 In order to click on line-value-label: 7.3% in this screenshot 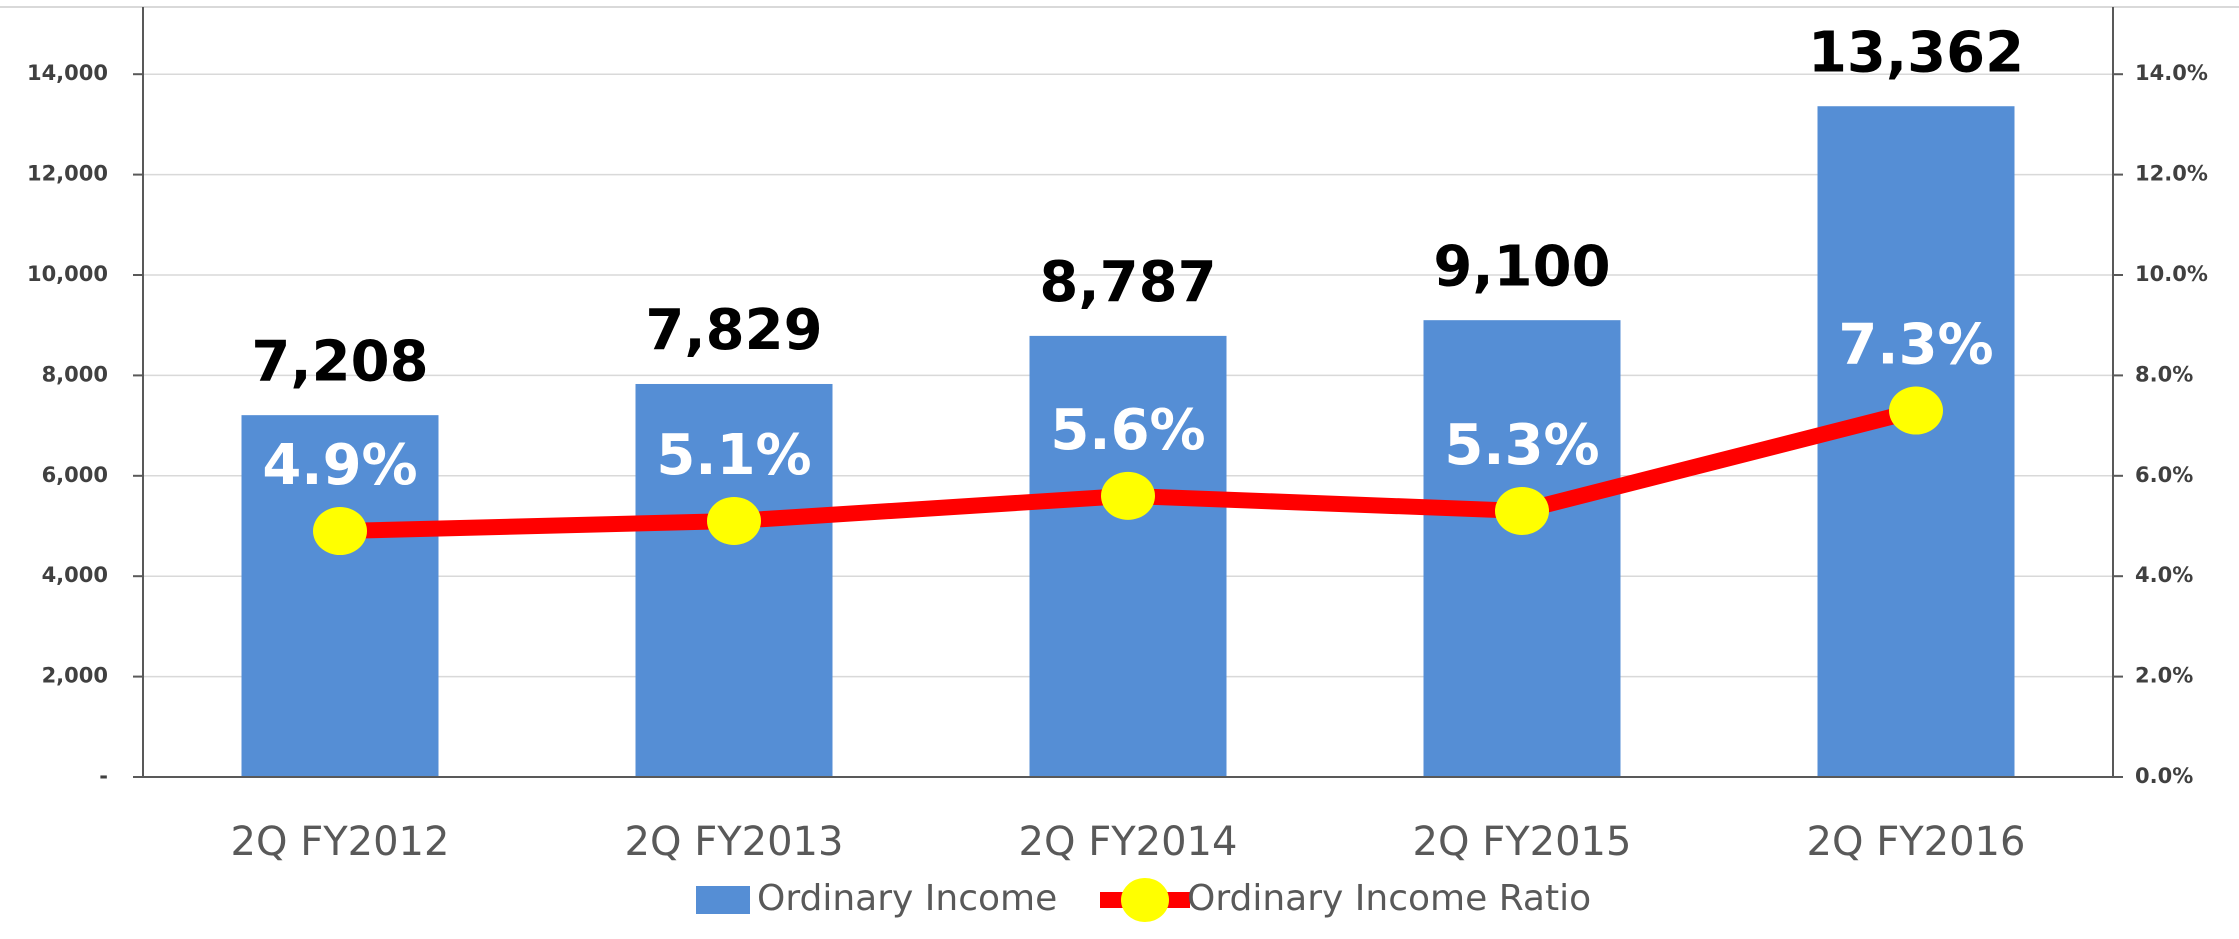, I will do `click(1915, 345)`.